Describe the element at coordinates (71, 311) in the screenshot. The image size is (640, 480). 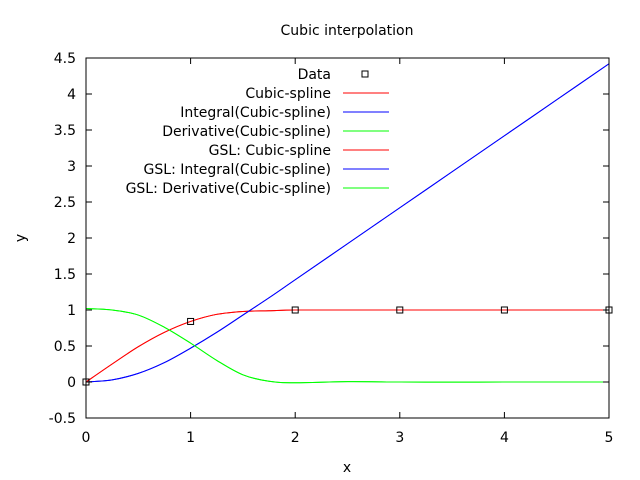
I see `y-tick-label: 1` at that location.